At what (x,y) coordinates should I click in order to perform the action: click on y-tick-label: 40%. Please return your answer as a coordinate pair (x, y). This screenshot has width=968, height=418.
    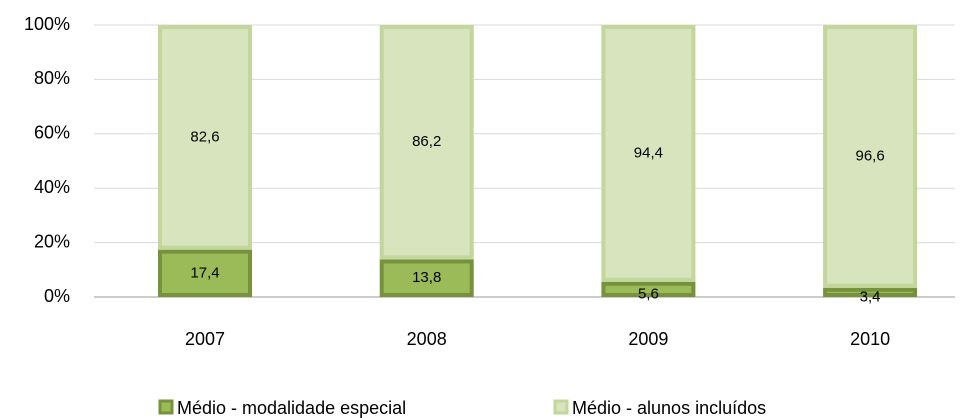
    Looking at the image, I should click on (52, 187).